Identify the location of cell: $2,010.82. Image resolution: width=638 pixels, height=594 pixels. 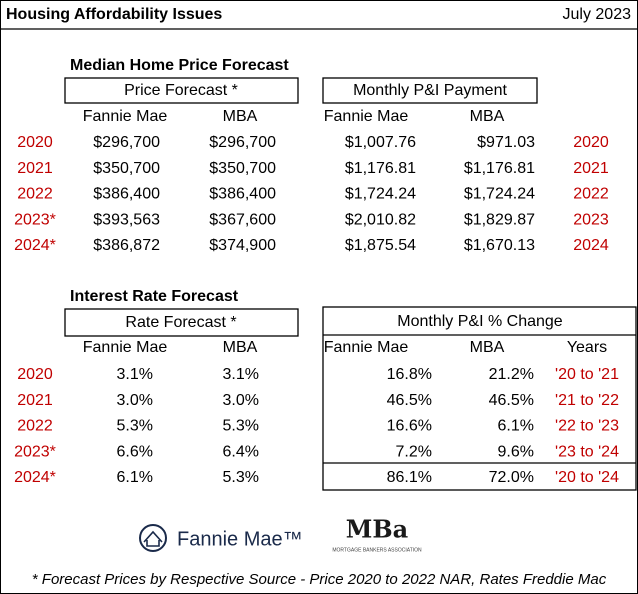
(380, 219).